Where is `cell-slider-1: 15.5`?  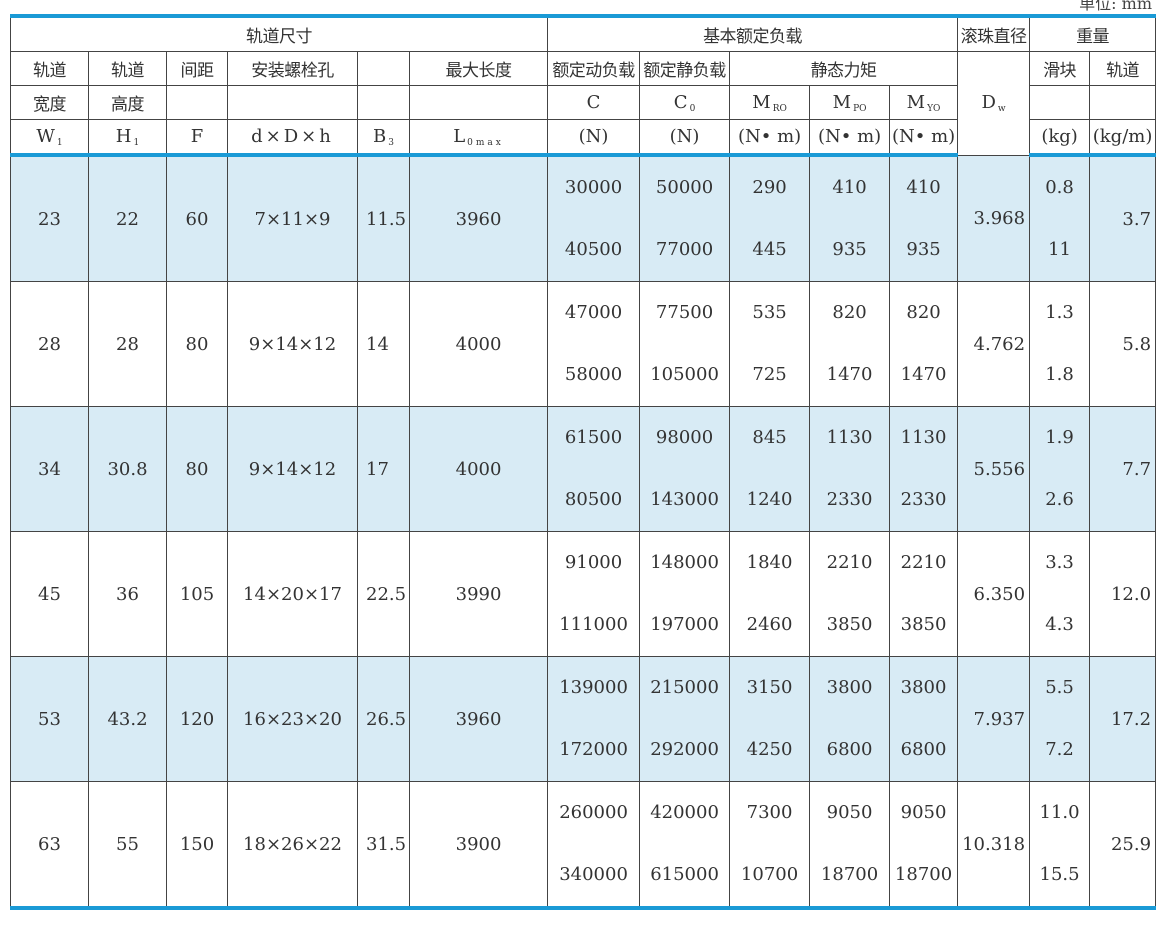
cell-slider-1: 15.5 is located at coordinates (1059, 874).